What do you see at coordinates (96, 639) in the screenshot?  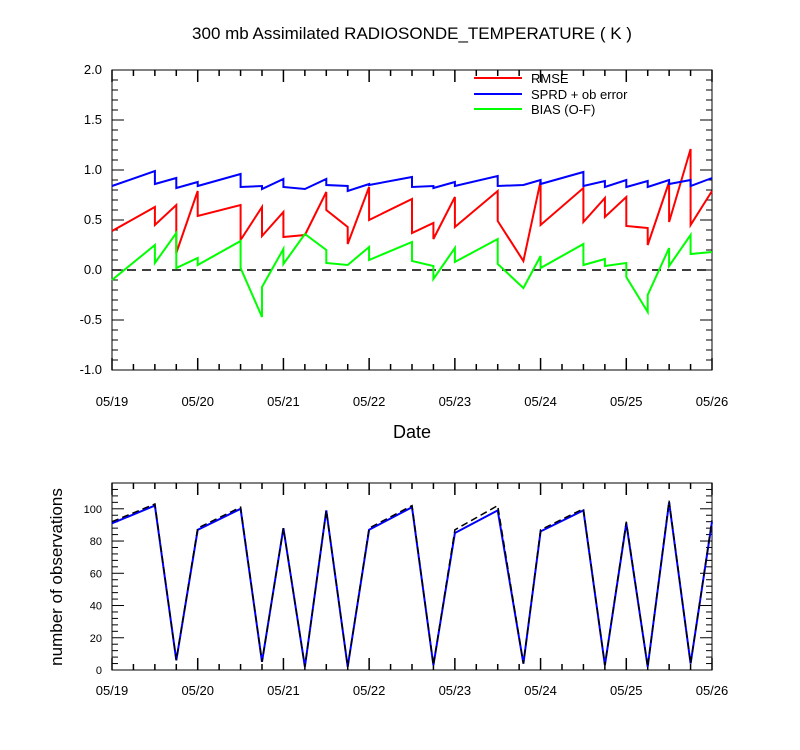 I see `y-tick-label: 20` at bounding box center [96, 639].